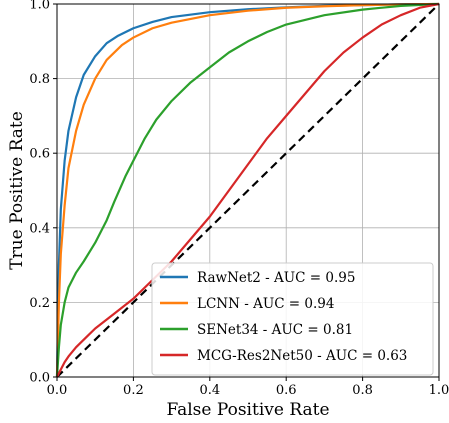 The image size is (449, 423). What do you see at coordinates (275, 330) in the screenshot?
I see `legend-entry-label: SENet34 - AUC = 0.81` at bounding box center [275, 330].